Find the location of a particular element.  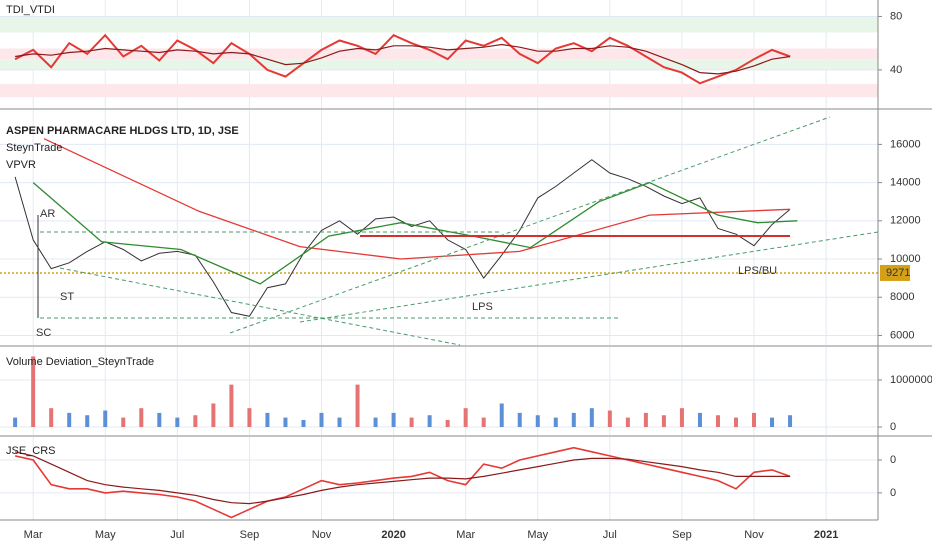

y-tick-label: 80 is located at coordinates (896, 16).